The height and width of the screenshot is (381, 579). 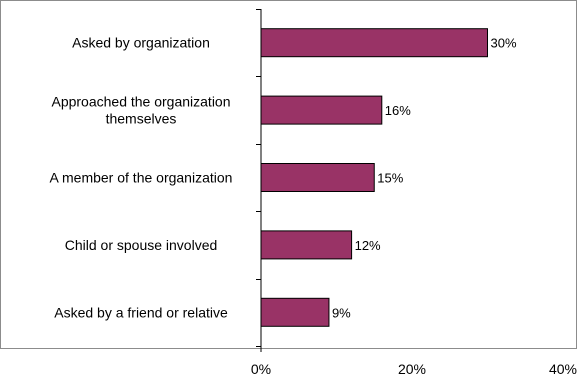 I want to click on category-label: Approached the organization, so click(x=140, y=102).